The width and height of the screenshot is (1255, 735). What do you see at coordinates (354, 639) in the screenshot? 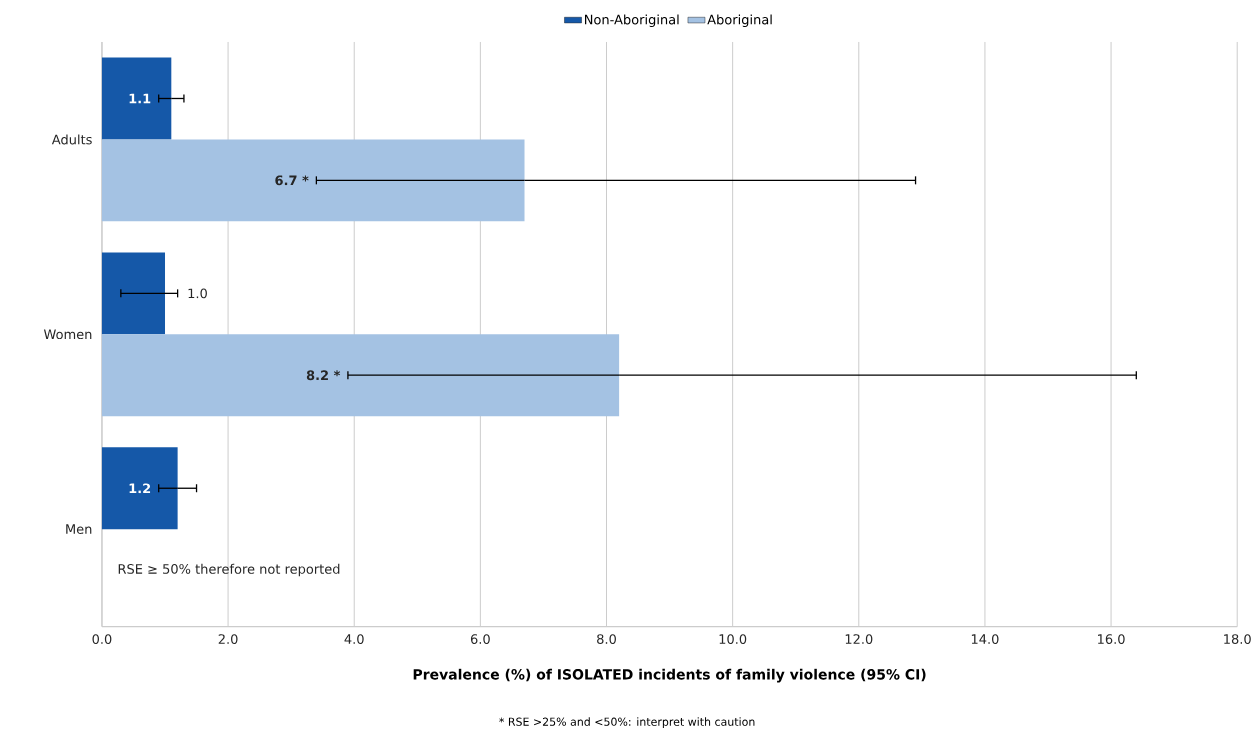
I see `x-tick-label: 4.0` at bounding box center [354, 639].